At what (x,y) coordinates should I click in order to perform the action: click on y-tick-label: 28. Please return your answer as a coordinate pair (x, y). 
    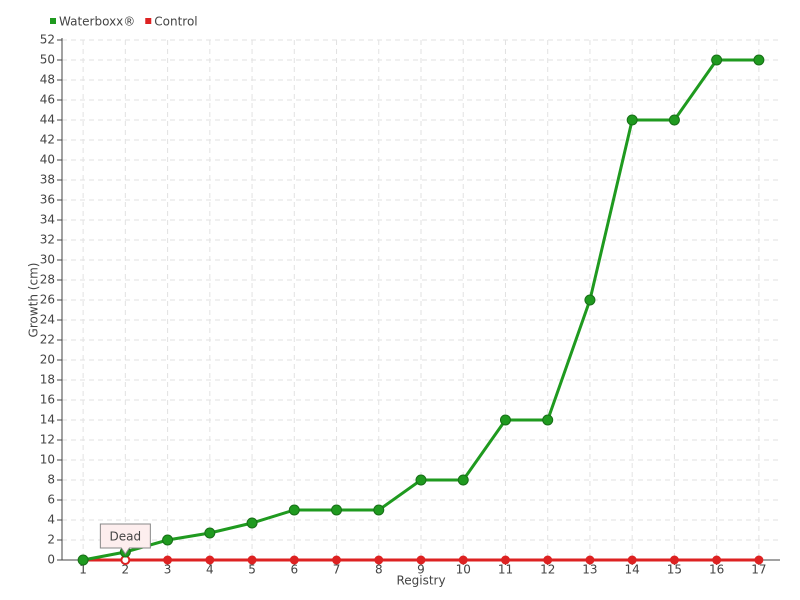
    Looking at the image, I should click on (47, 280).